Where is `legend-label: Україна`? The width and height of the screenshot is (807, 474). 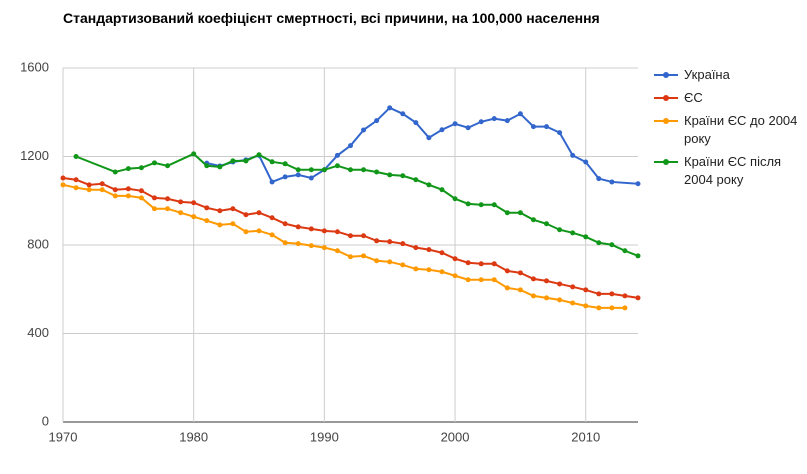 legend-label: Україна is located at coordinates (707, 74).